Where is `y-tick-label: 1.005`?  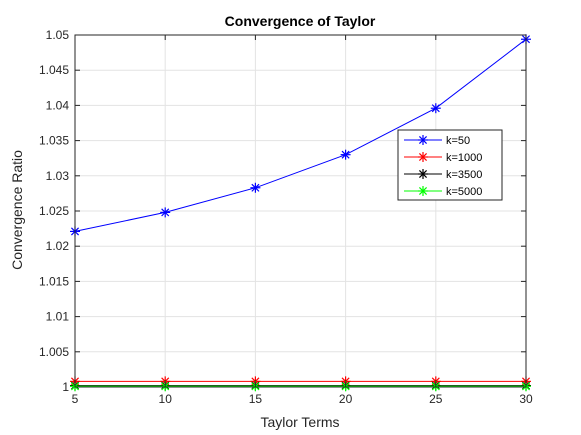 y-tick-label: 1.005 is located at coordinates (54, 352).